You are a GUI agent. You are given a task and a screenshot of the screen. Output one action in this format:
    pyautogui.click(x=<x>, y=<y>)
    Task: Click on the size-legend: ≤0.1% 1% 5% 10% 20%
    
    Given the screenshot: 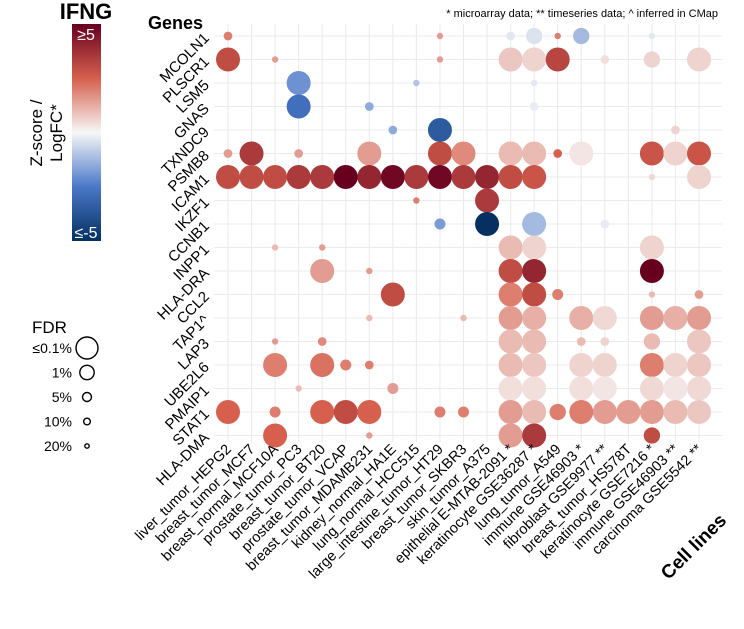 What is the action you would take?
    pyautogui.click(x=65, y=395)
    